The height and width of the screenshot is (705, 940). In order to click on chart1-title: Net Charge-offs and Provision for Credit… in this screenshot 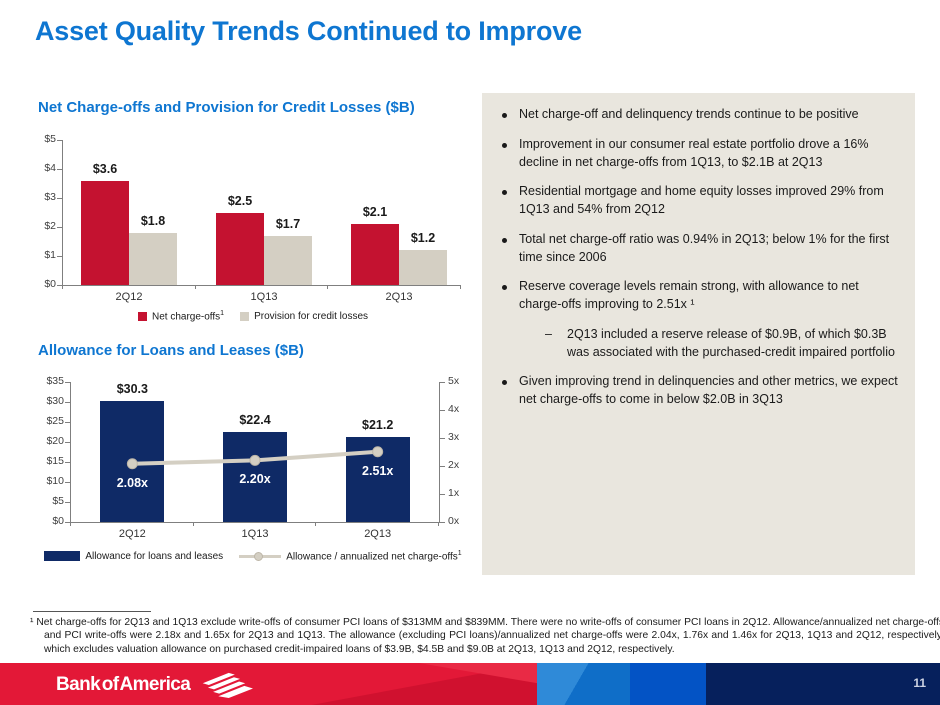, I will do `click(226, 107)`.